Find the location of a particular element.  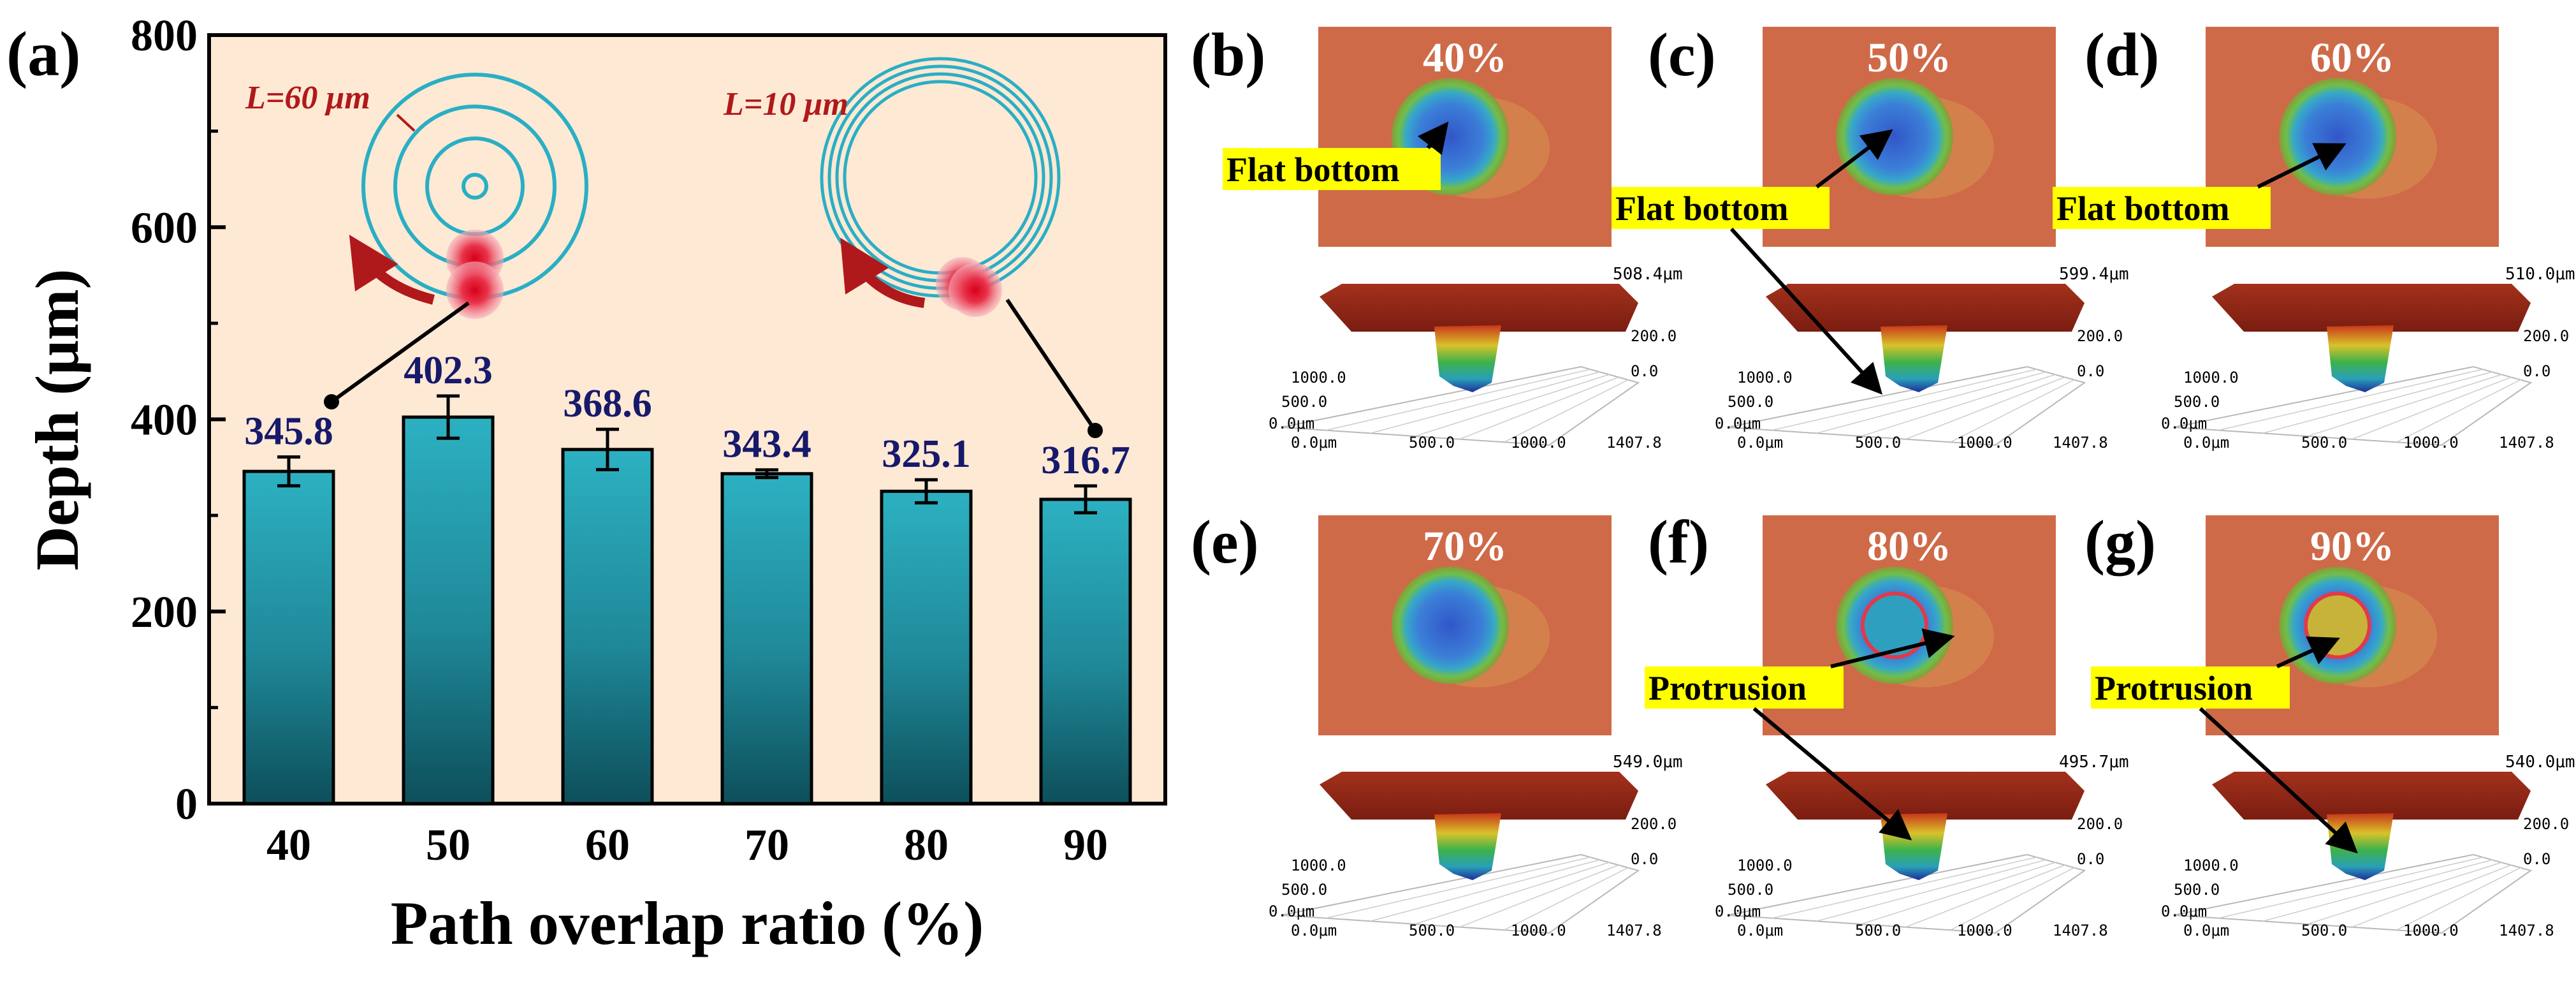

panel-label: (e) is located at coordinates (1225, 542).